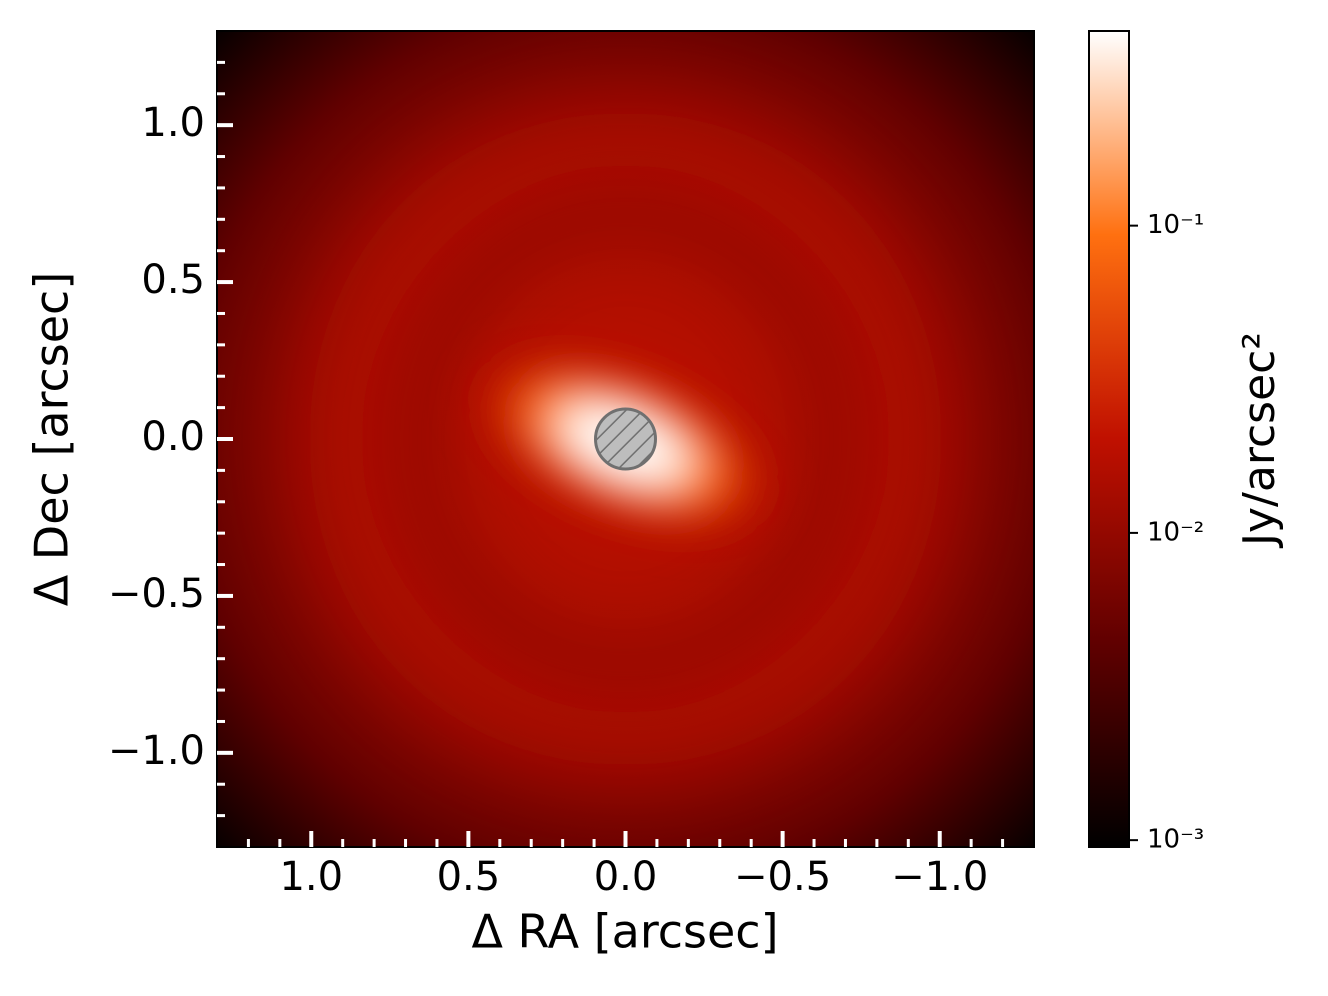 The height and width of the screenshot is (996, 1328). What do you see at coordinates (156, 594) in the screenshot?
I see `y-tick-label: −0.5` at bounding box center [156, 594].